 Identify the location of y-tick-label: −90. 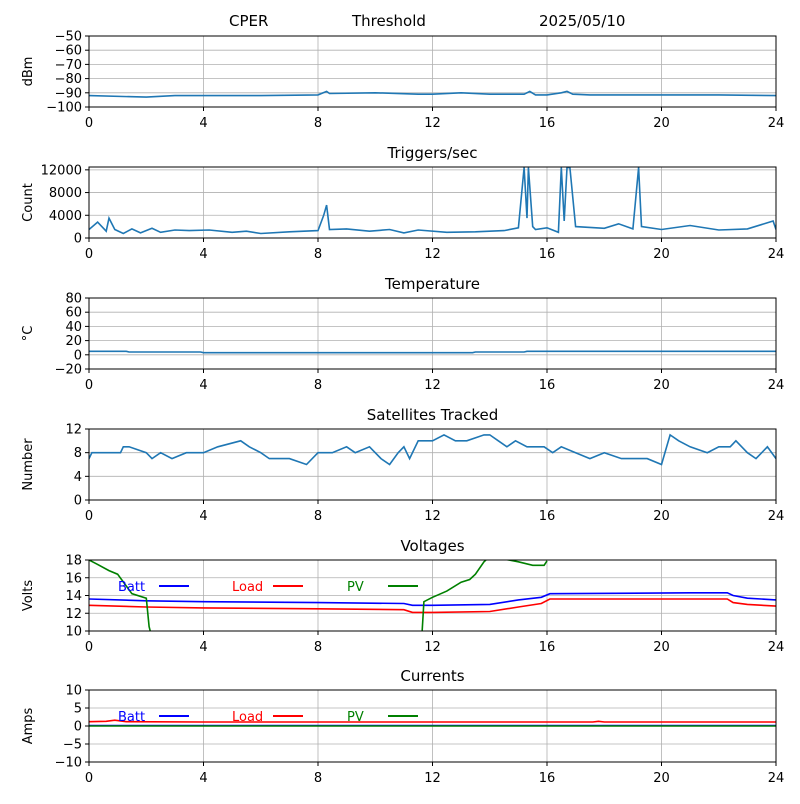
(68, 93).